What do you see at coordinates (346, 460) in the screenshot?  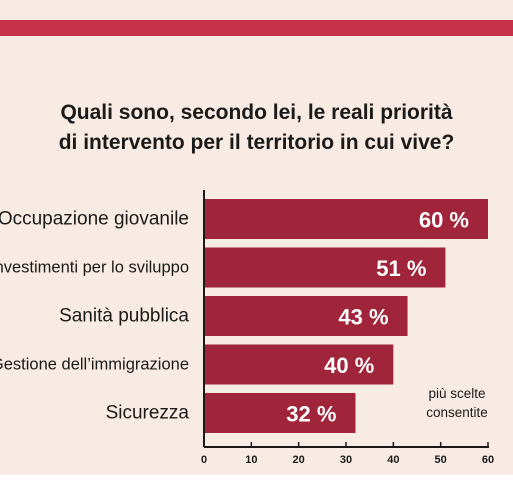 I see `x-tick-label-4: 30` at bounding box center [346, 460].